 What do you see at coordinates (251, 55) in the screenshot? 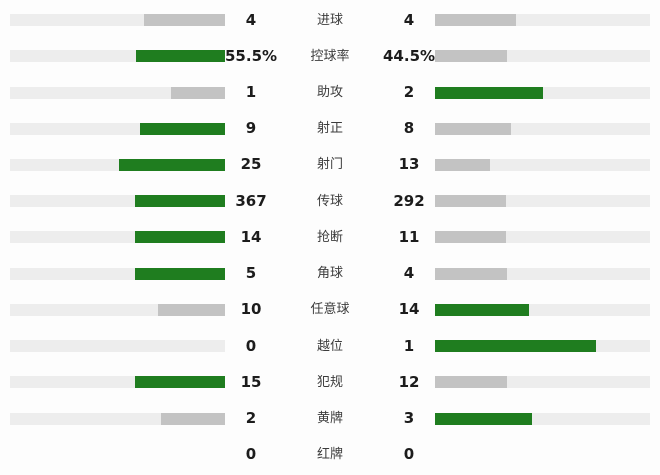
I see `home-value: 55.5%` at bounding box center [251, 55].